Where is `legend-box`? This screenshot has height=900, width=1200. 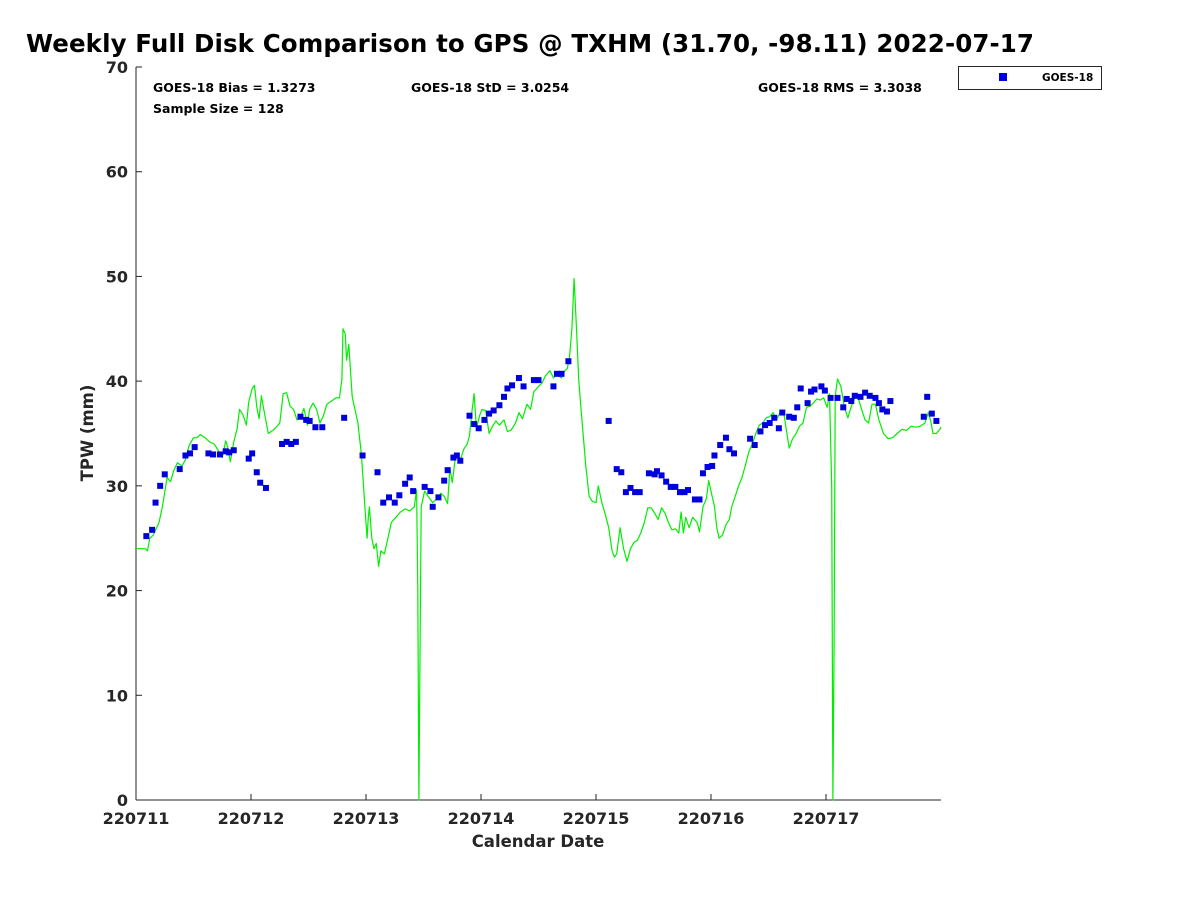
legend-box is located at coordinates (1030, 78).